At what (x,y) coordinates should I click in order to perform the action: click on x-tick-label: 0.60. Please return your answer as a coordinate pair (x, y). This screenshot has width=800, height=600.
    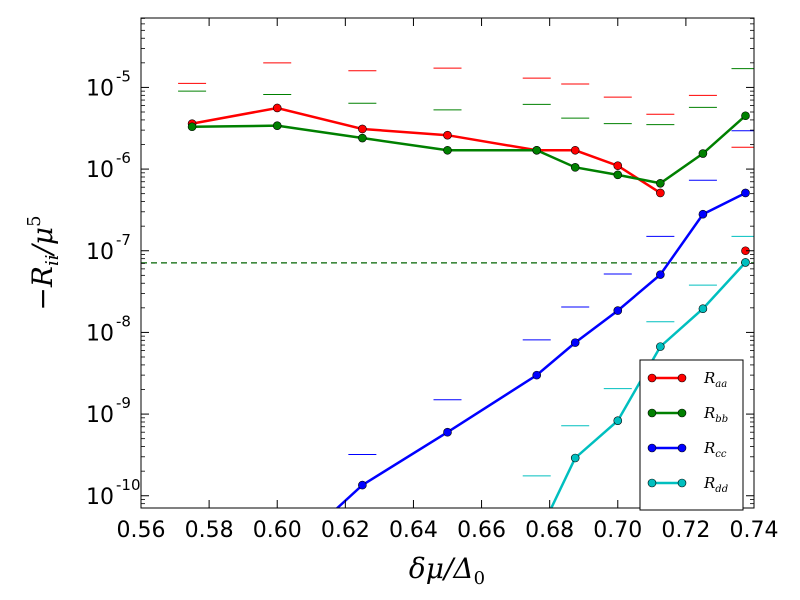
    Looking at the image, I should click on (277, 530).